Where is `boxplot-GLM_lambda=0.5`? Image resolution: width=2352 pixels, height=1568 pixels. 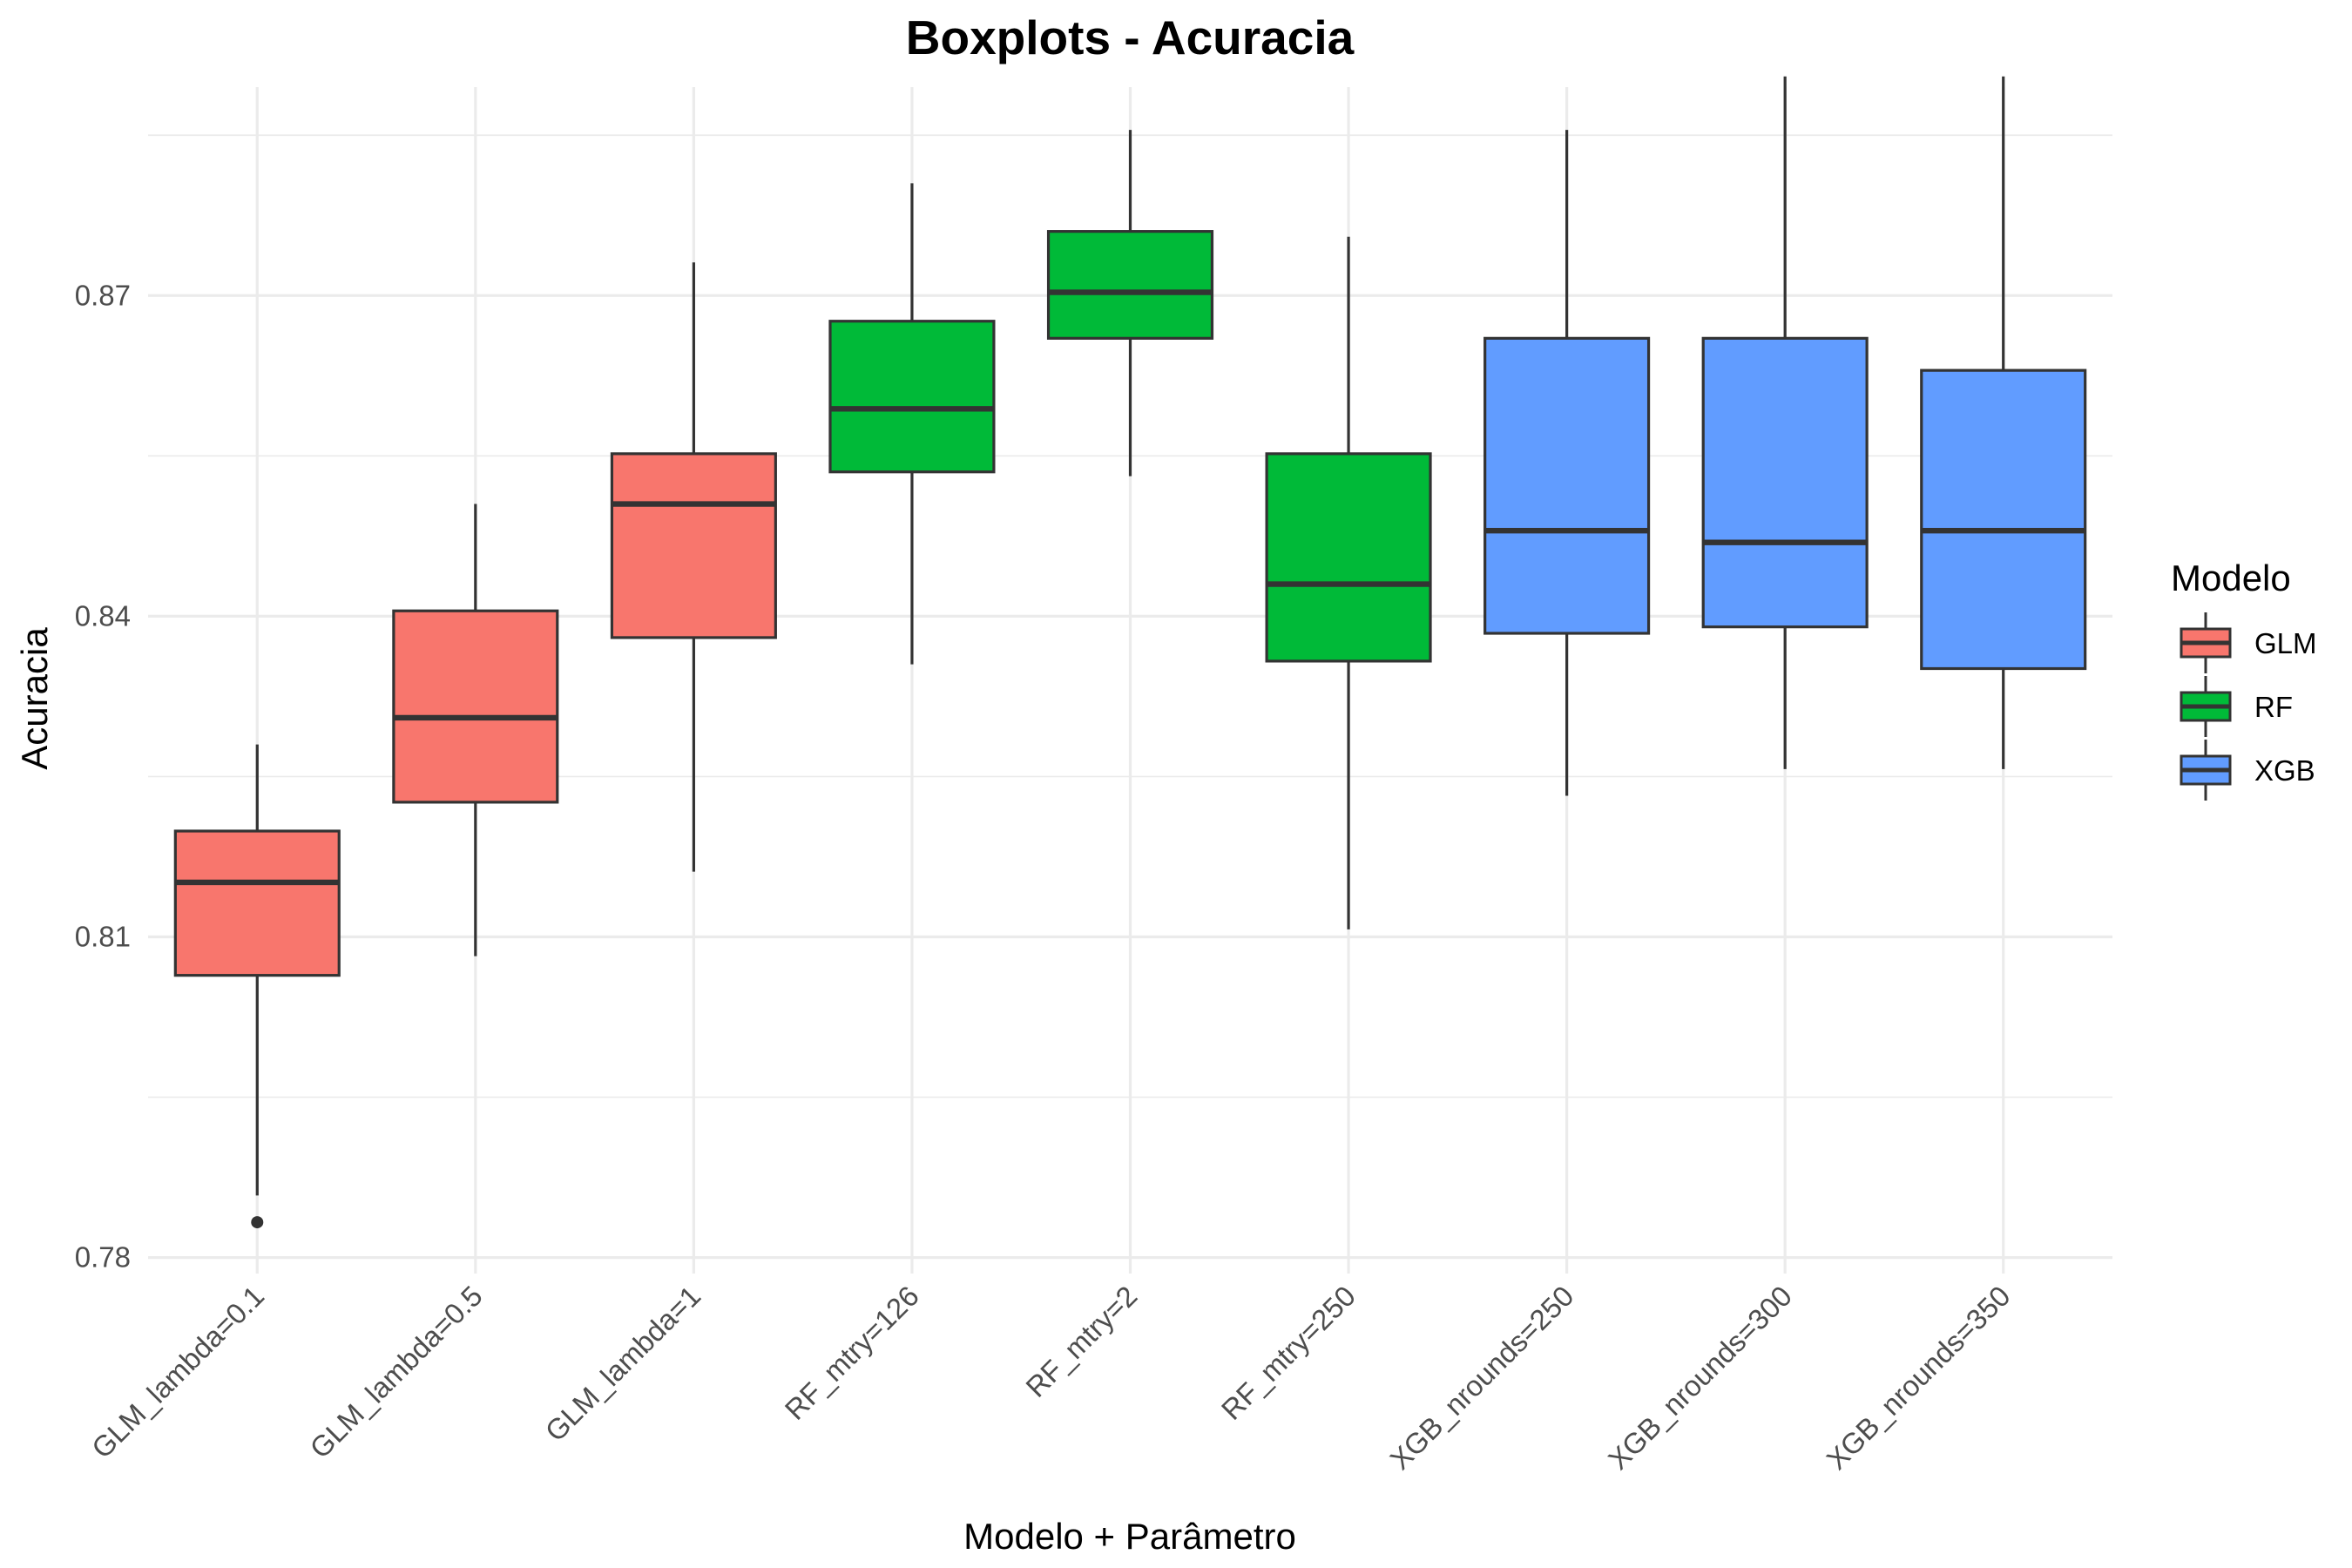 boxplot-GLM_lambda=0.5 is located at coordinates (475, 730).